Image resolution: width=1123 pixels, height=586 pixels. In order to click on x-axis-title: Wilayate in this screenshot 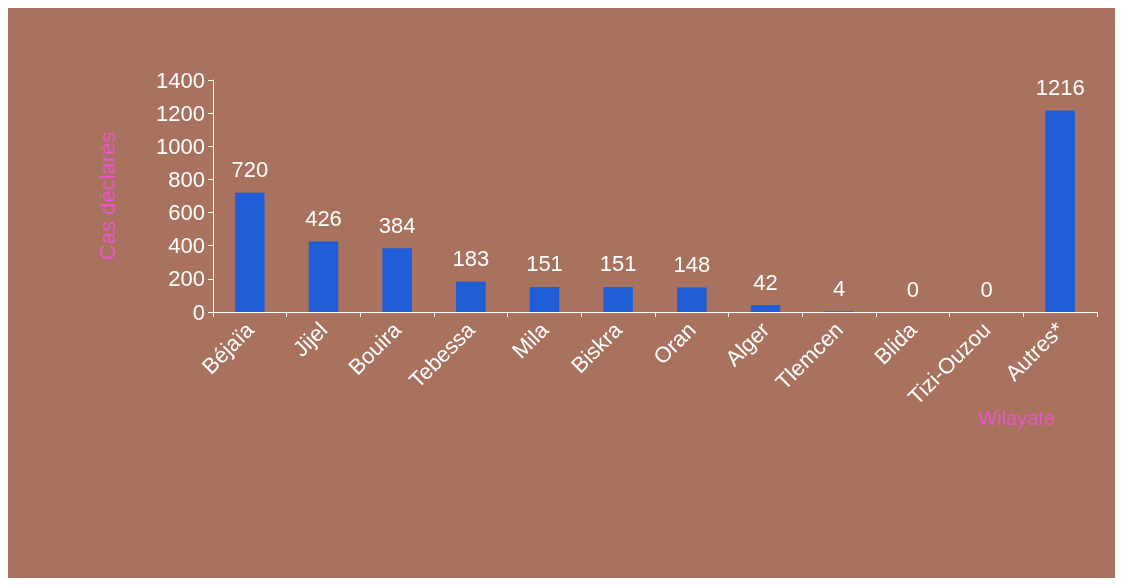, I will do `click(1017, 418)`.